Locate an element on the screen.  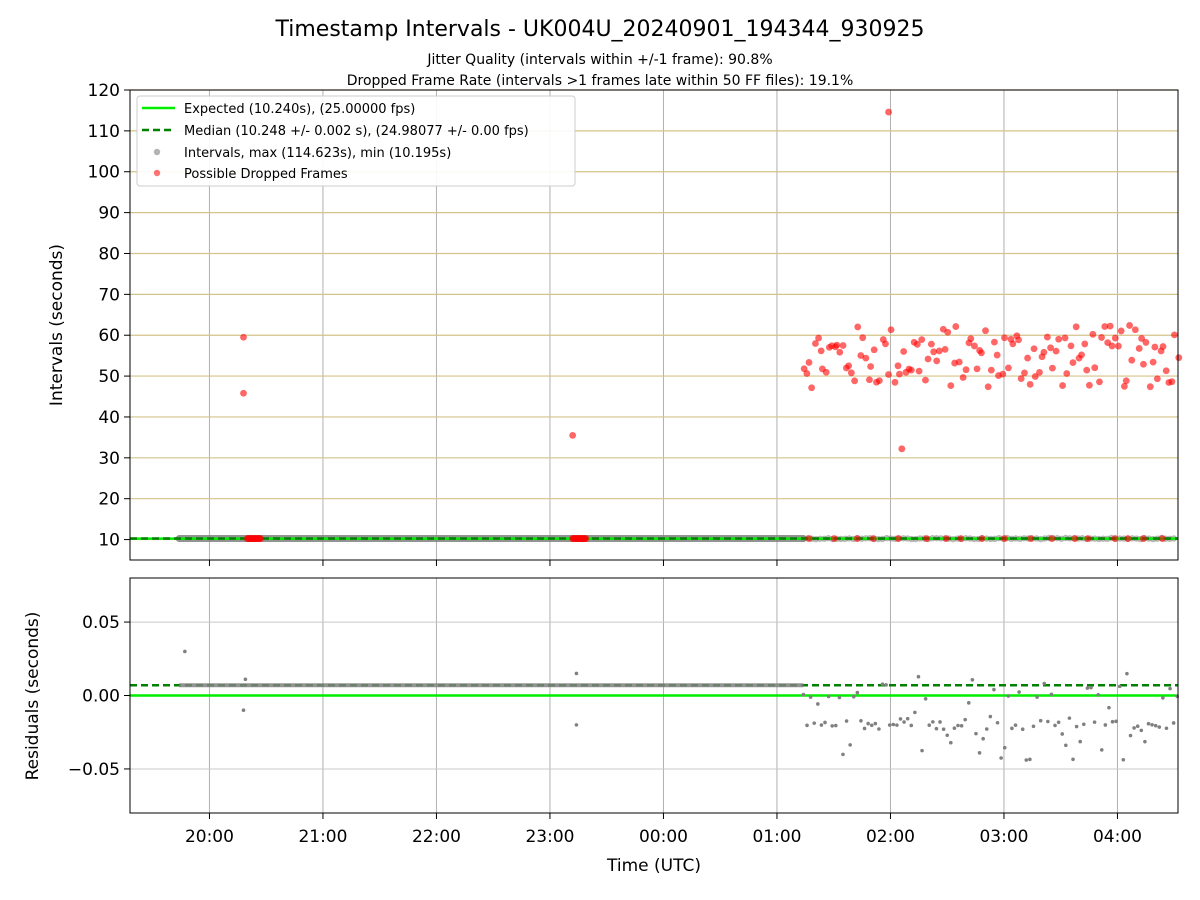
intervals-y-ticks: 10 20 30 40 50 60 70 80 90 100 110 120 is located at coordinates (109, 316).